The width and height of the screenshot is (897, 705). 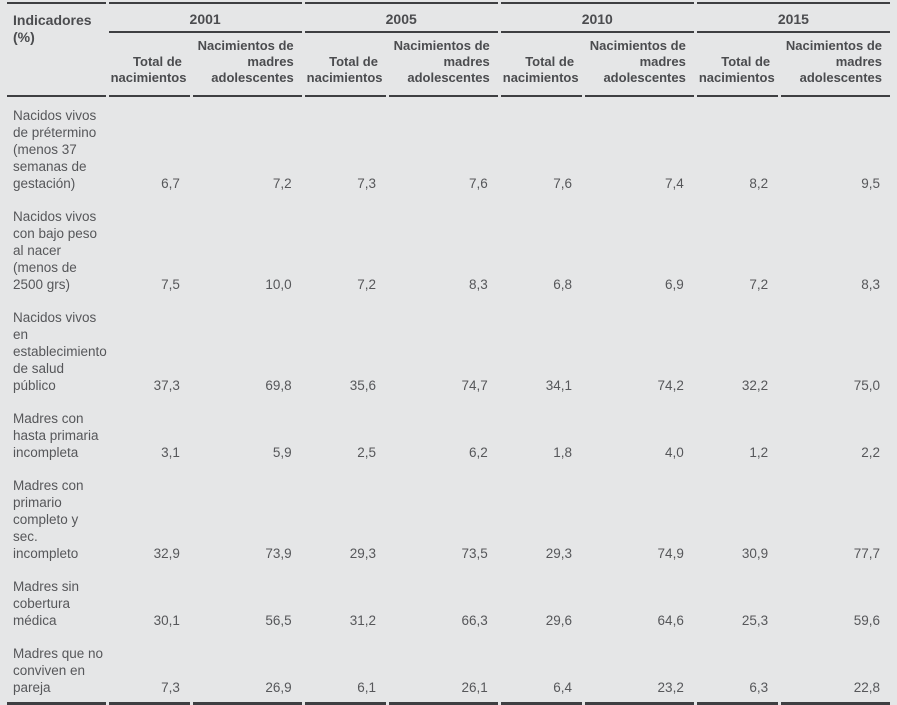 I want to click on value-cell: 73,5, so click(x=474, y=553).